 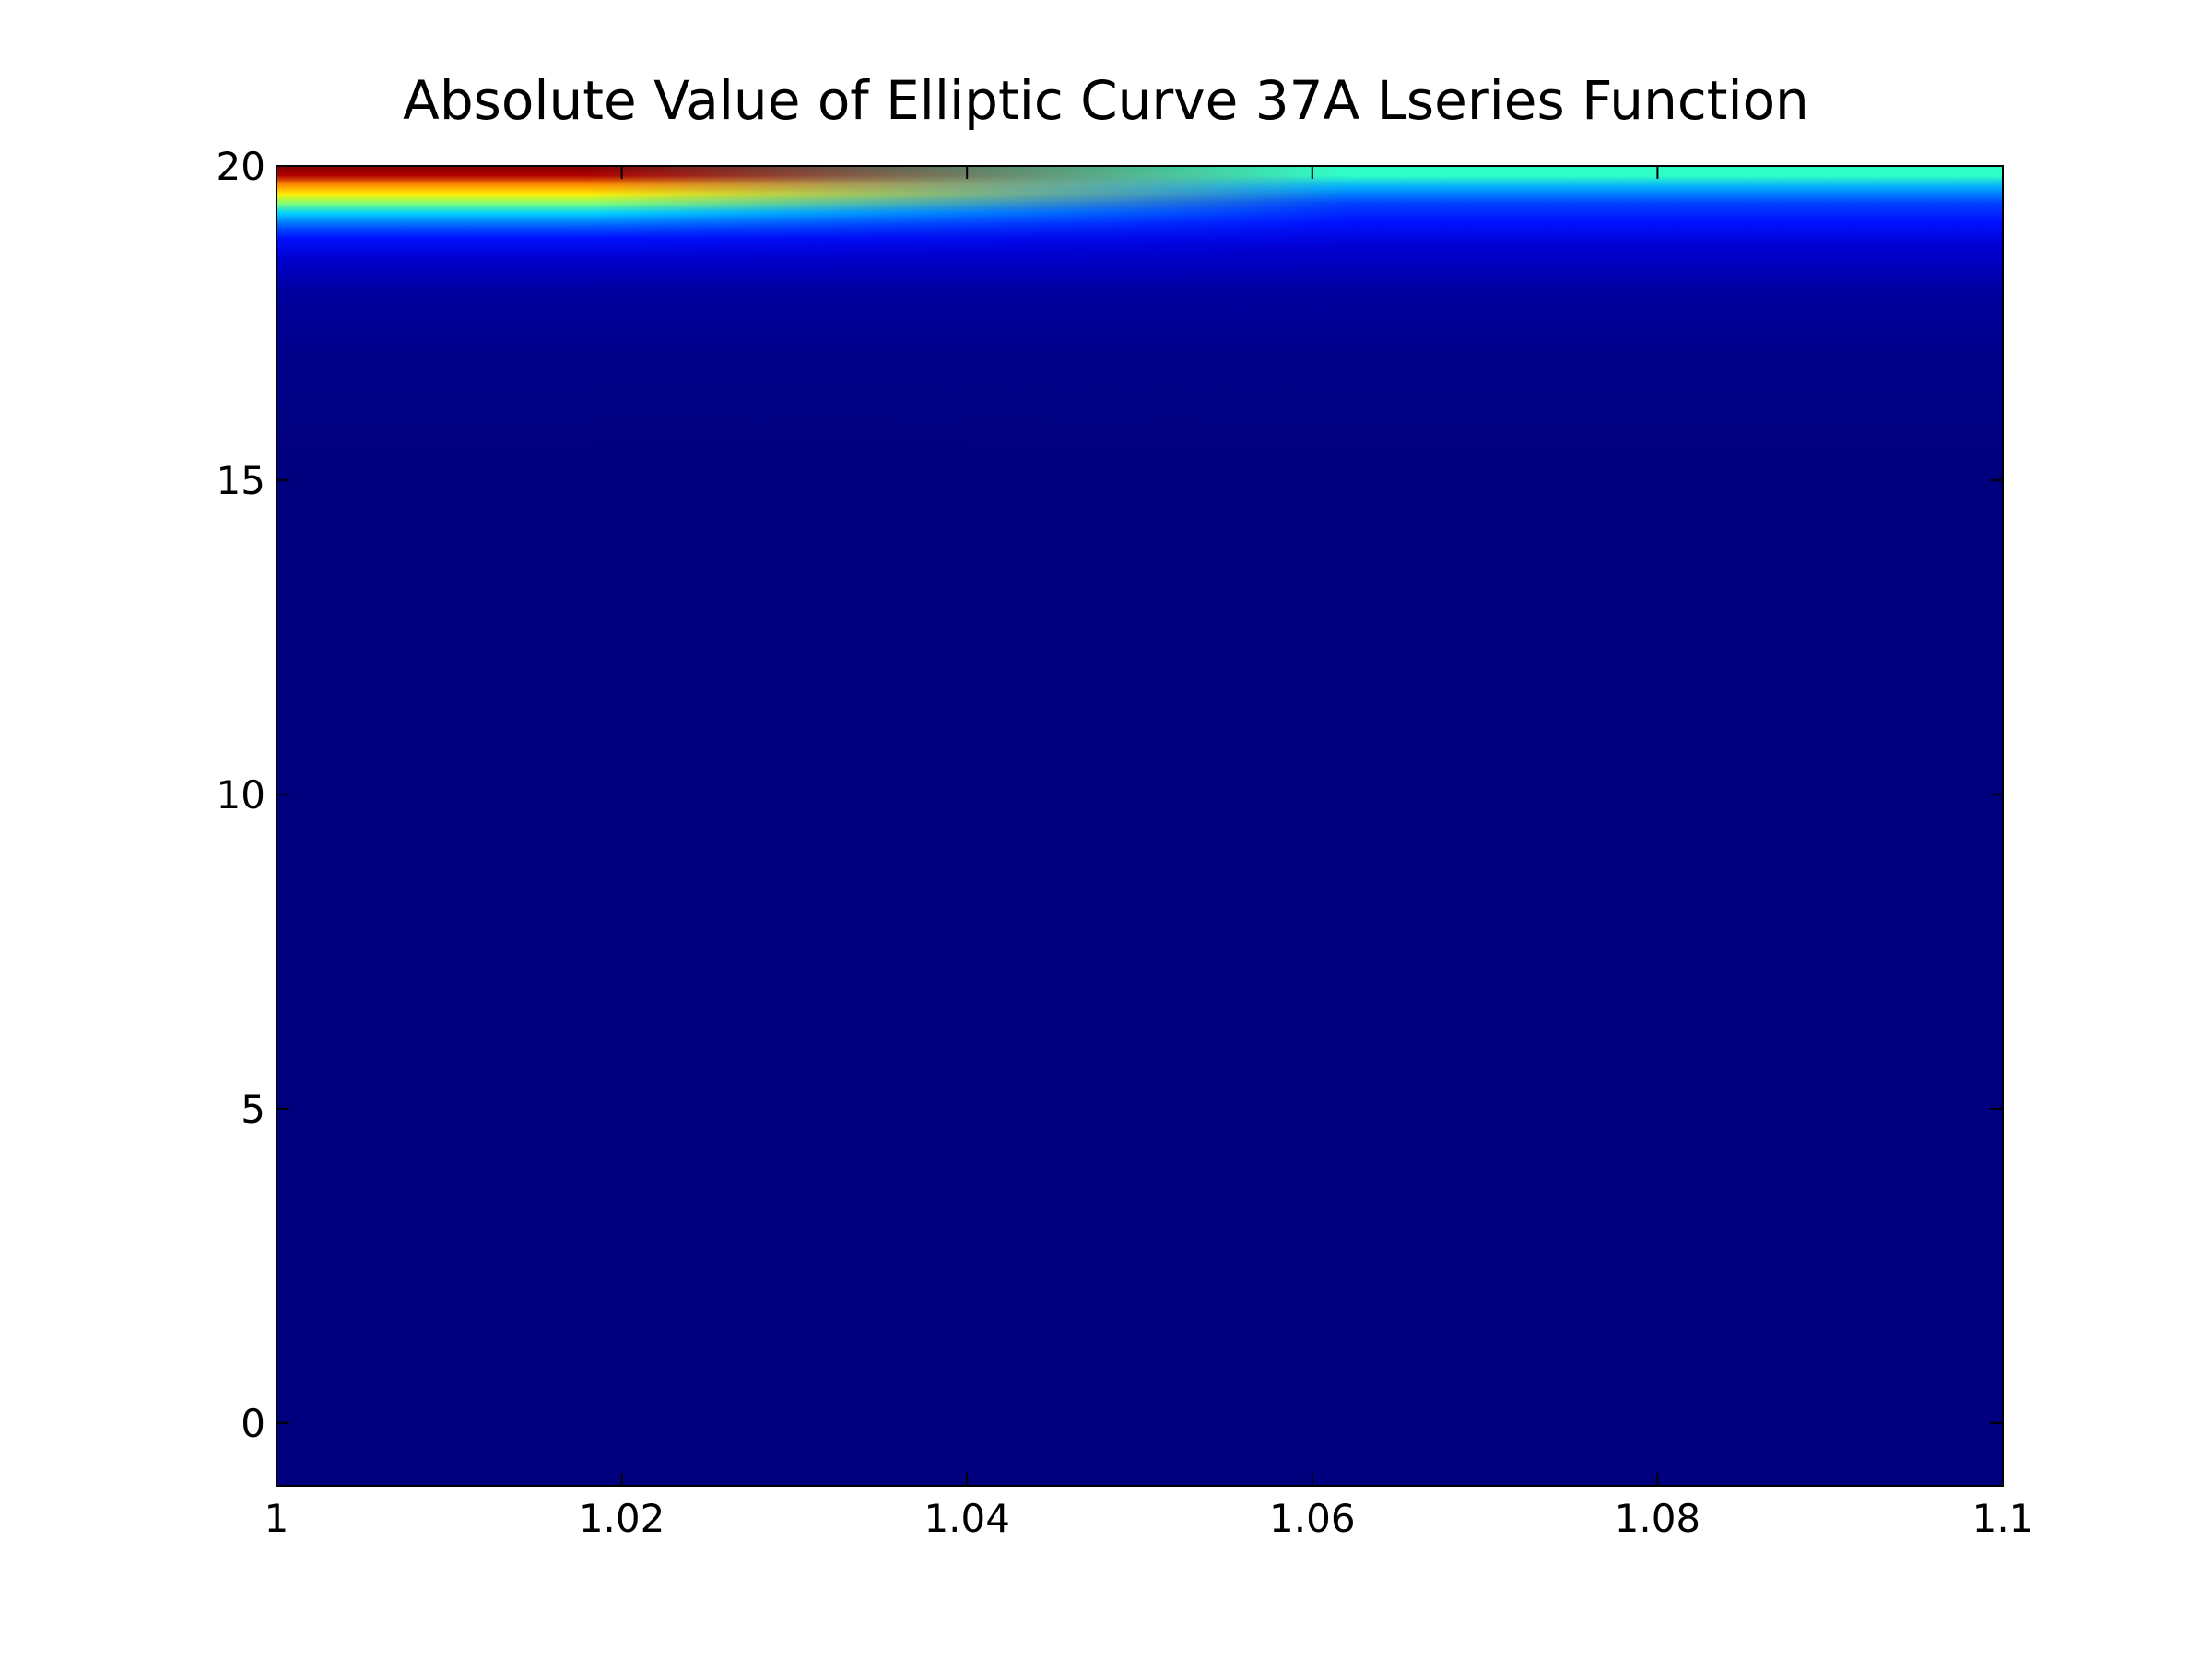 I want to click on x-tick-label: 1.02, so click(x=622, y=1518).